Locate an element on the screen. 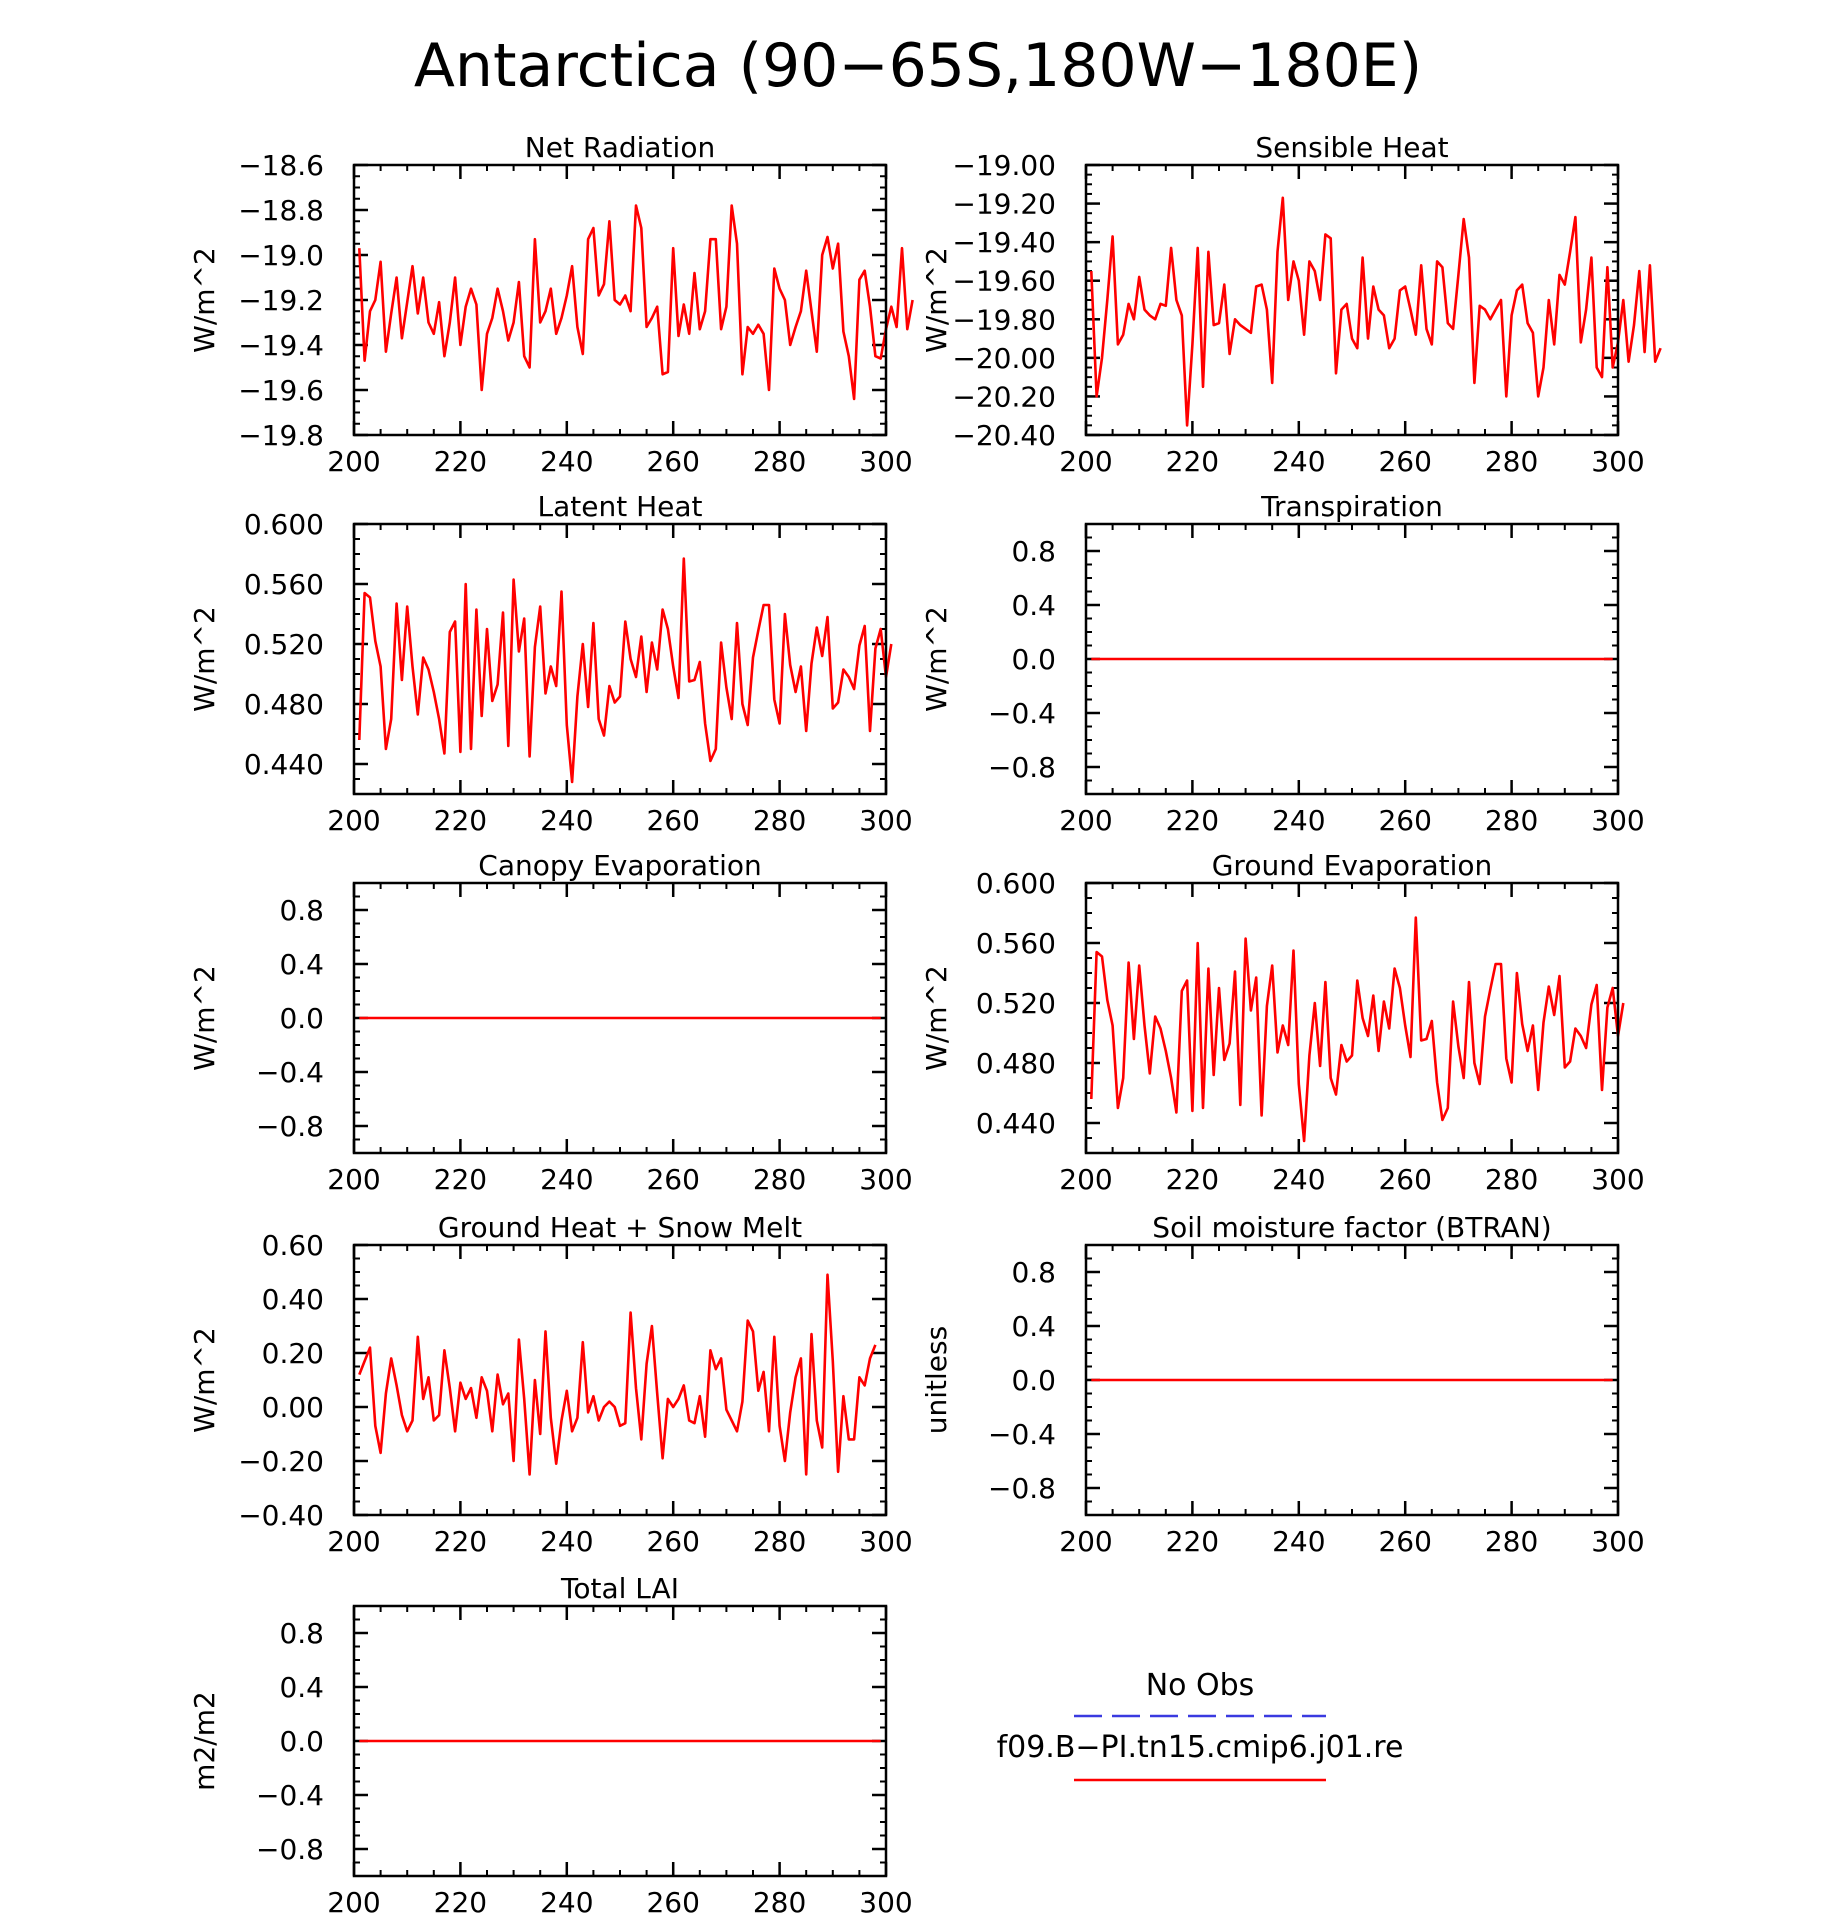 The image size is (1836, 1928). y-tick-label: −19.0 is located at coordinates (281, 255).